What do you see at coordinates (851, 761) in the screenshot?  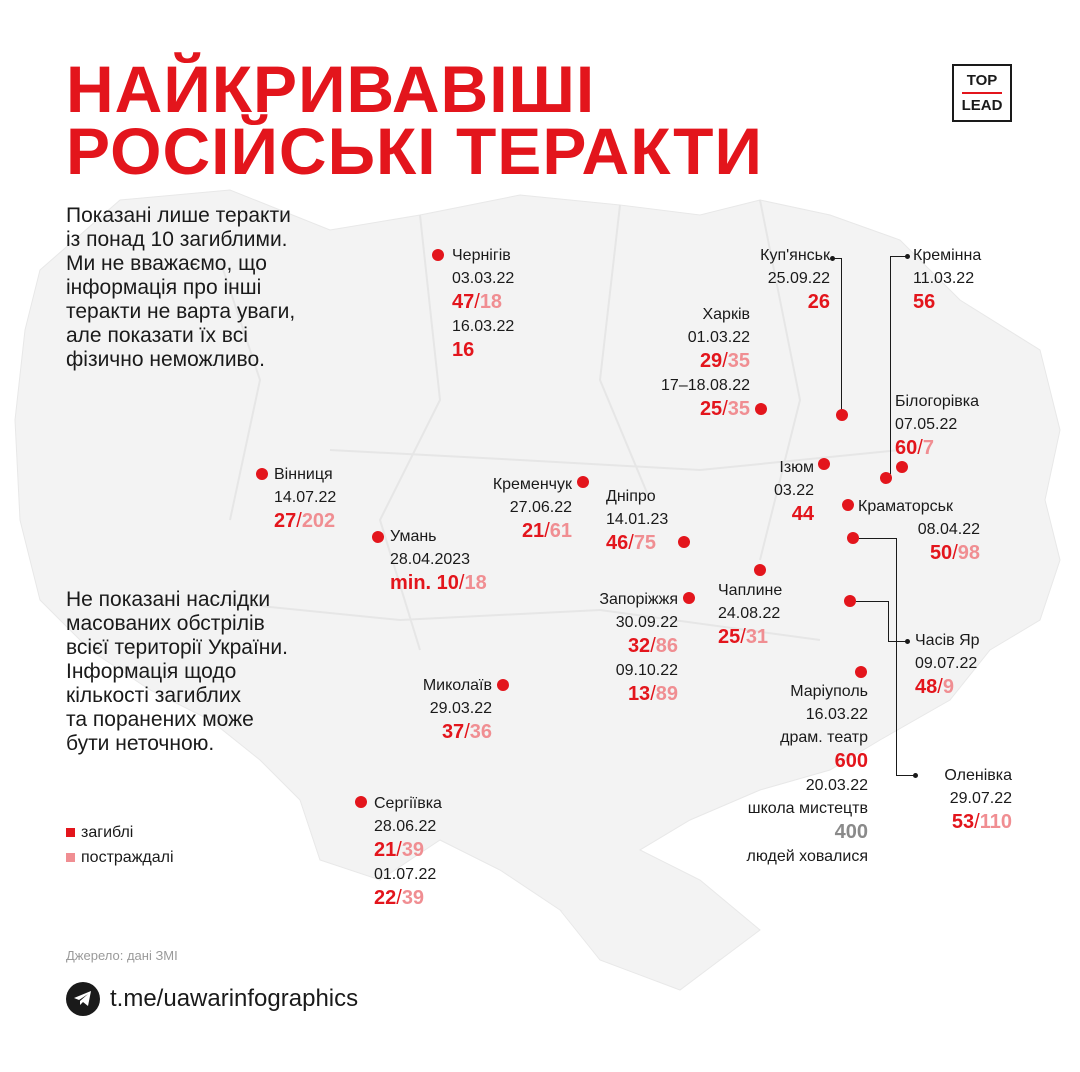 I see `killed-count: 600` at bounding box center [851, 761].